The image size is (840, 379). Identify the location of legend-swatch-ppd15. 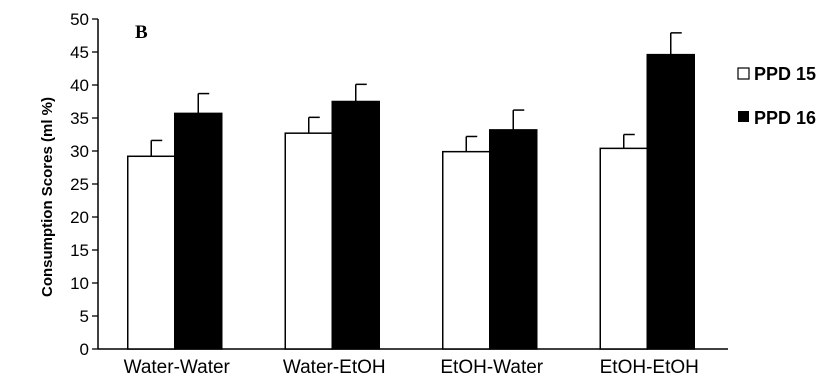
(743, 73).